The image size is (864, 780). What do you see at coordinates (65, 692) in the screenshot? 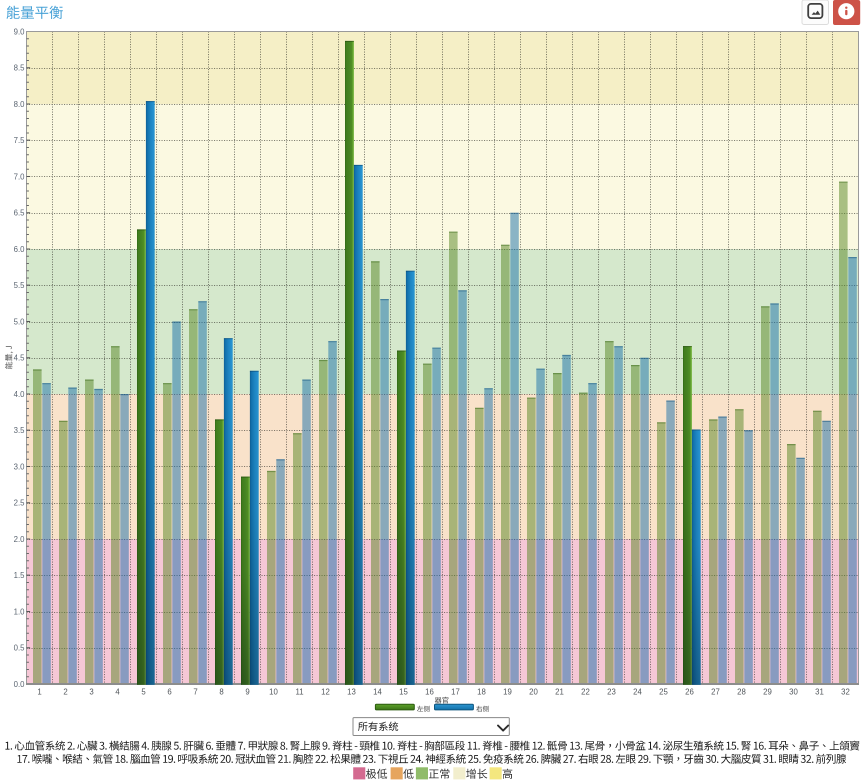
I see `svg-text: 2` at bounding box center [65, 692].